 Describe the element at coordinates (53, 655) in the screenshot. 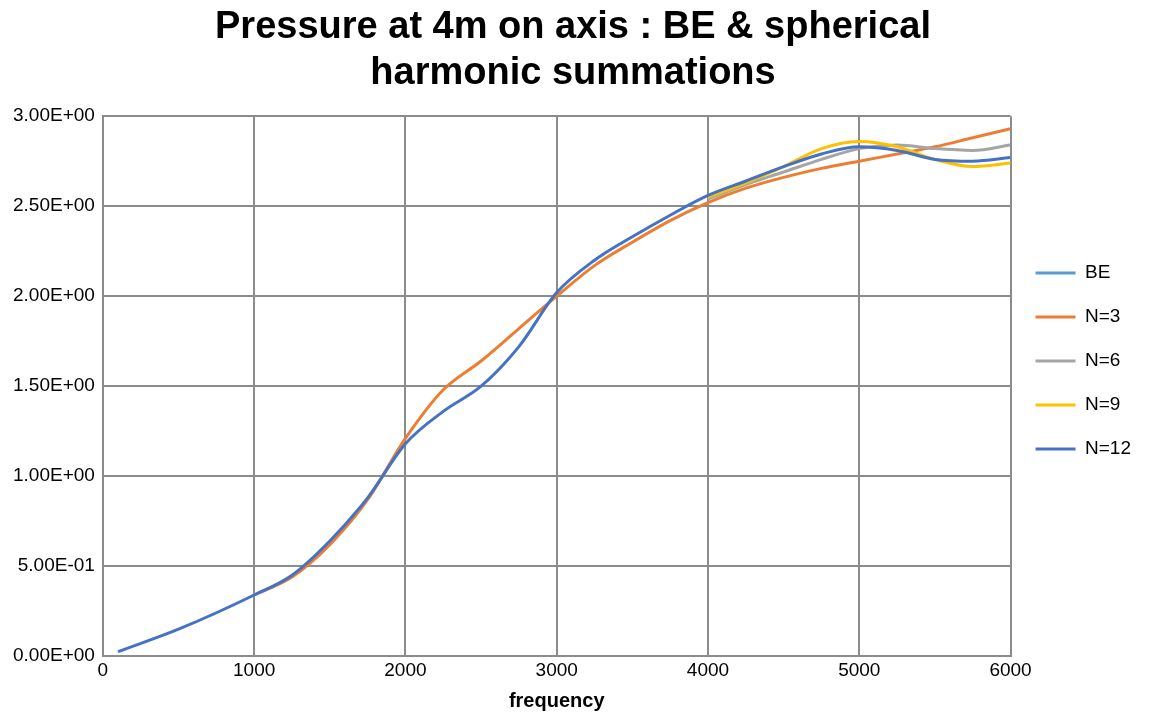

I see `y-tick-label: 0.00E+00` at that location.